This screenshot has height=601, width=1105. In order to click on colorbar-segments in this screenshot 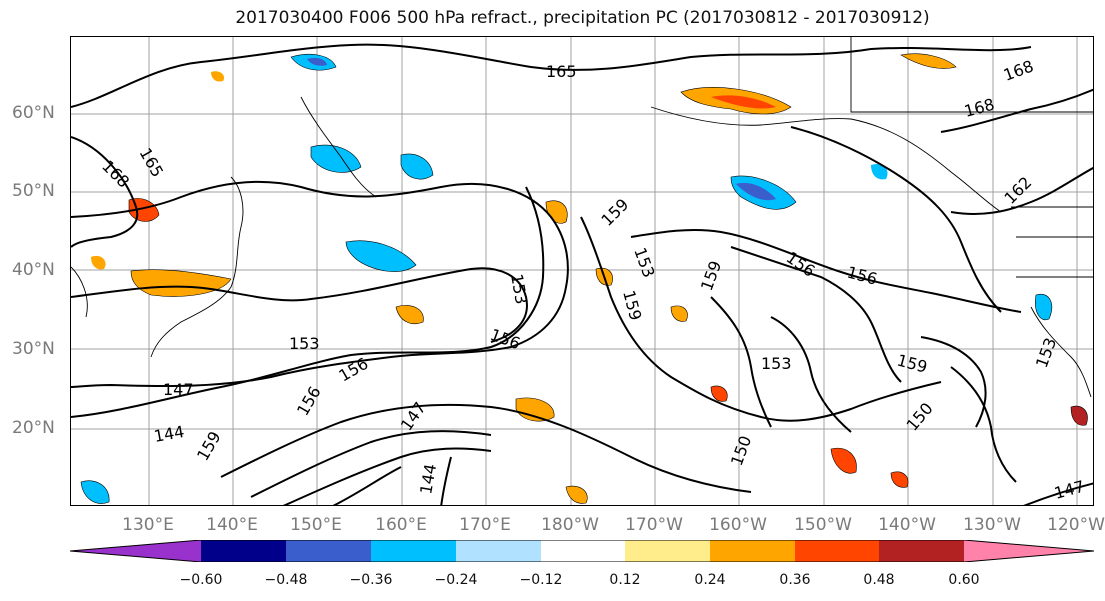, I will do `click(582, 551)`.